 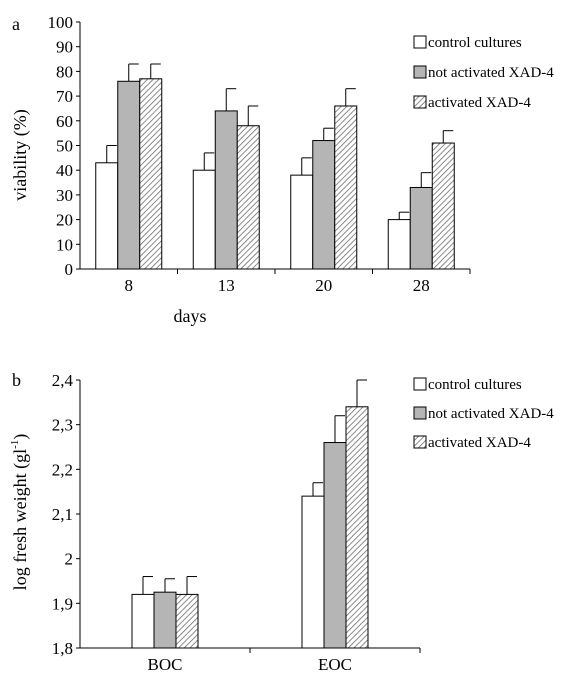 I want to click on panel-b-ytick-label: 1,9, so click(x=62, y=603).